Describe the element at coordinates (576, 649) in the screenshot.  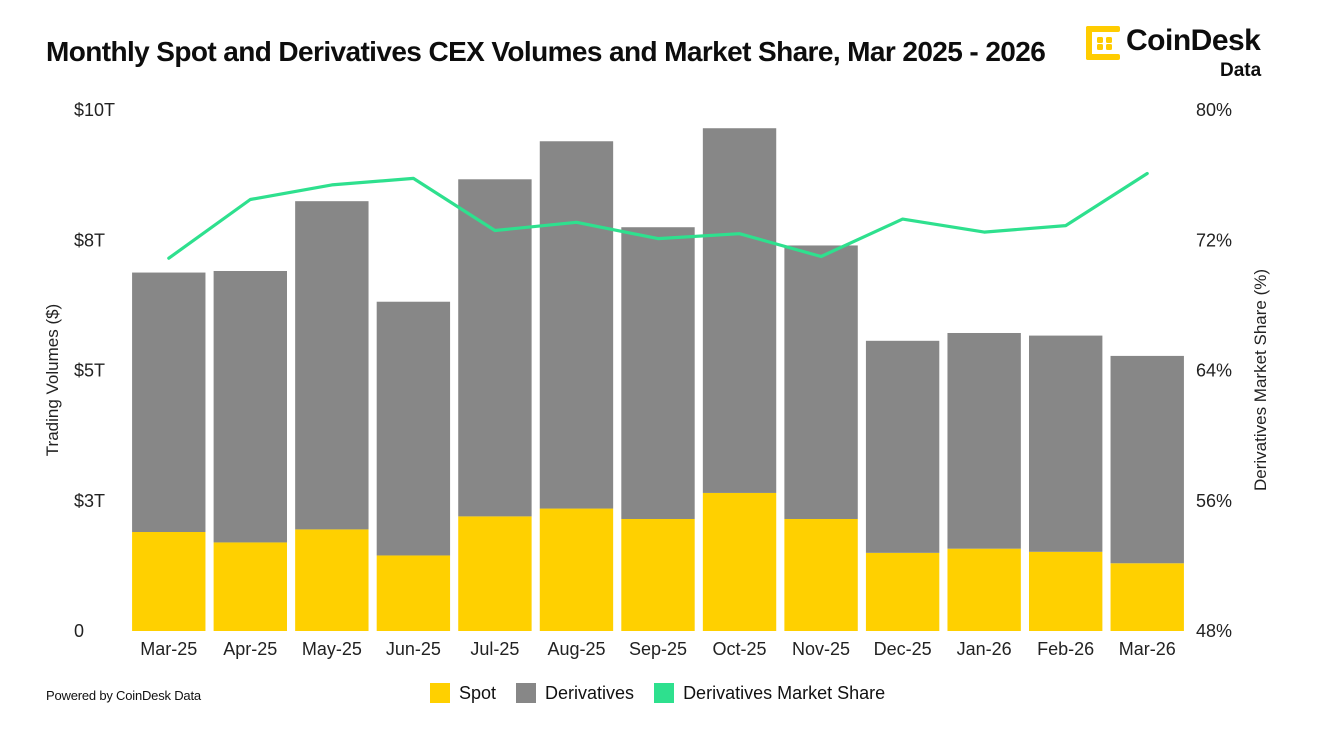
I see `x-tick-label: Aug-25` at that location.